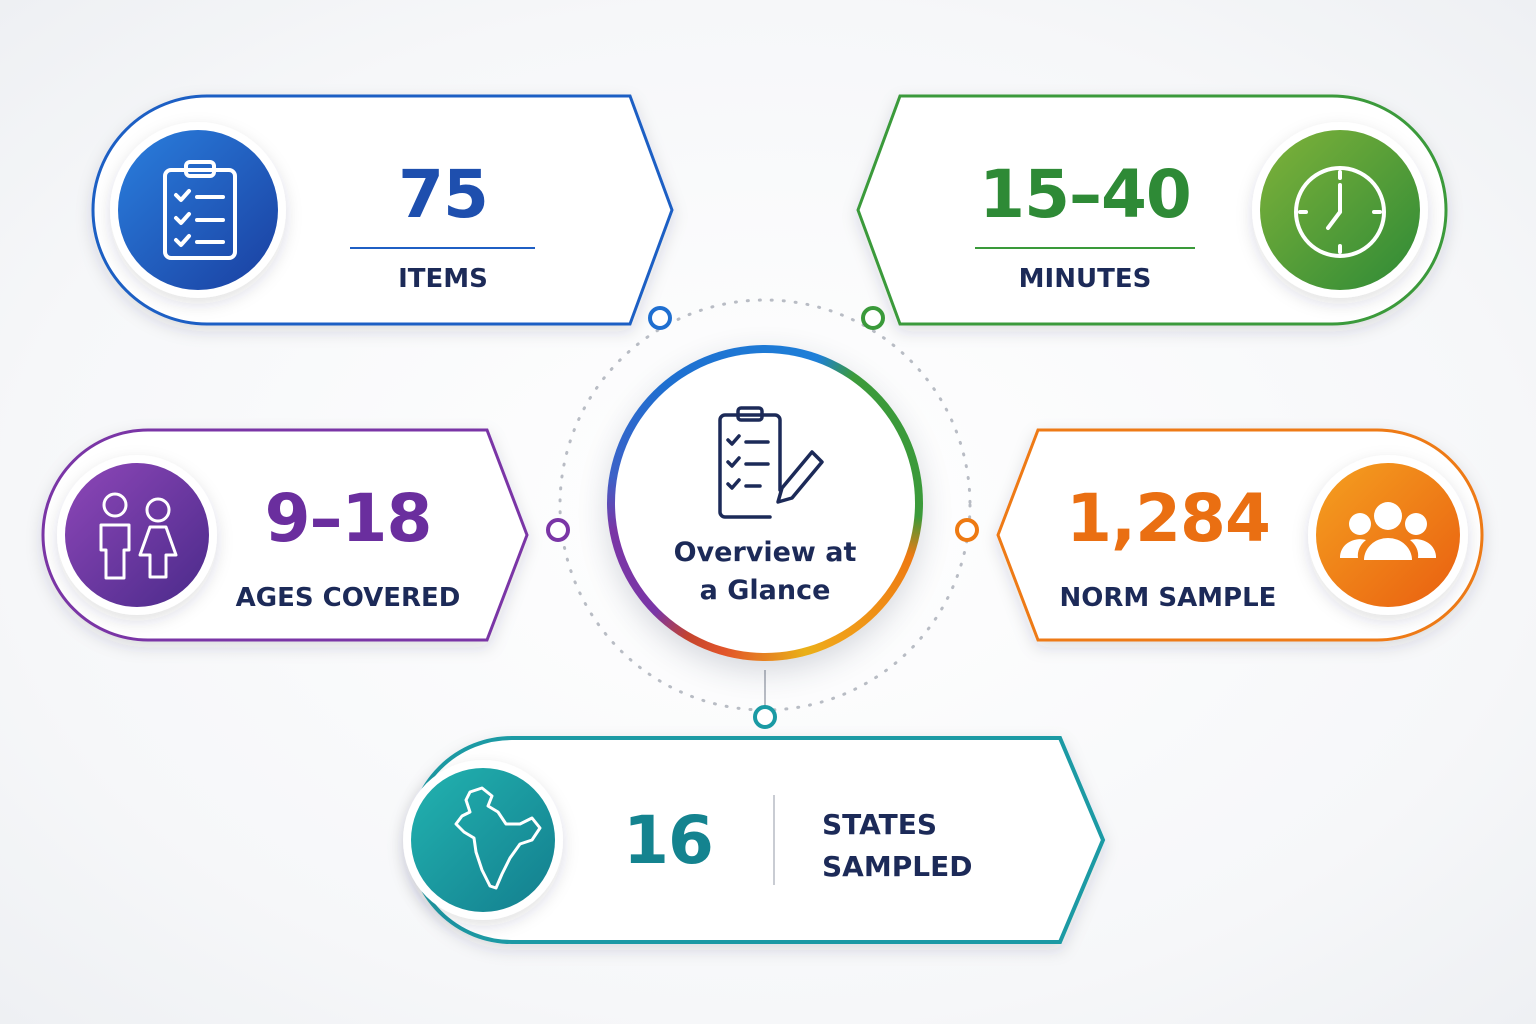 This screenshot has width=1536, height=1024. What do you see at coordinates (1085, 194) in the screenshot?
I see `card-value: 15–40` at bounding box center [1085, 194].